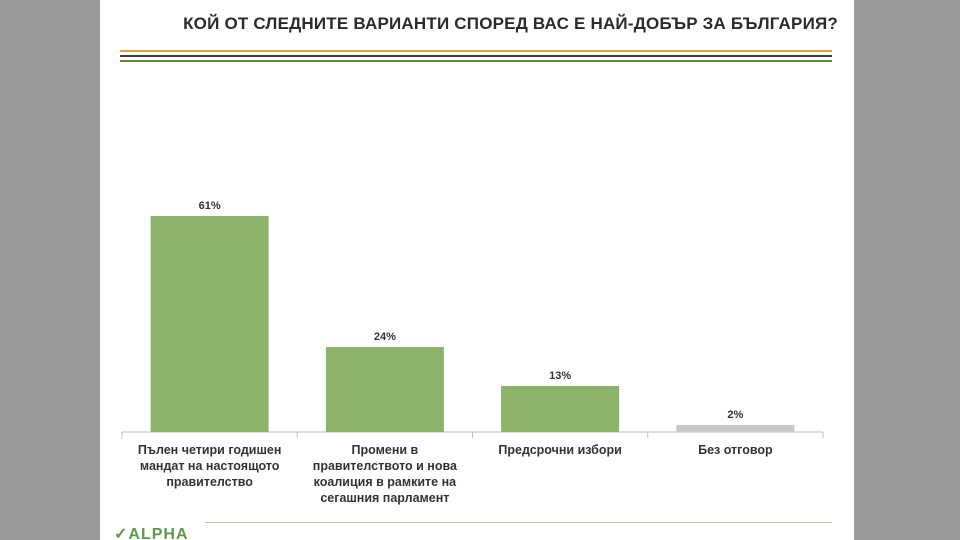 The image size is (960, 540). Describe the element at coordinates (518, 522) in the screenshot. I see `footer-line` at that location.